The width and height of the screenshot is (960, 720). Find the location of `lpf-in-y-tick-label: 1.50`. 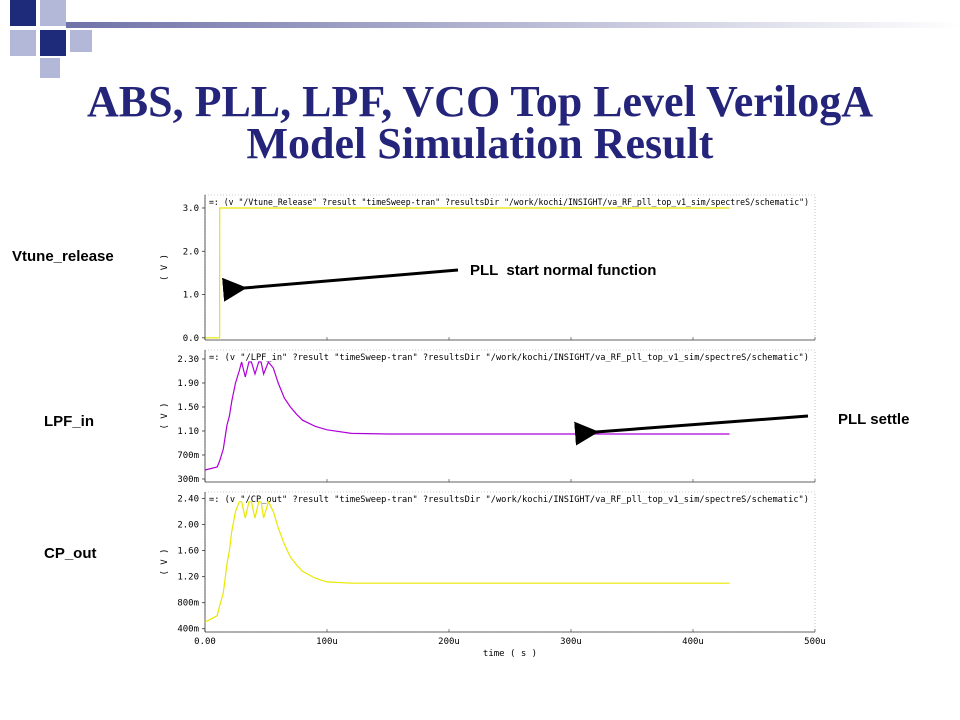

lpf-in-y-tick-label: 1.50 is located at coordinates (188, 408).